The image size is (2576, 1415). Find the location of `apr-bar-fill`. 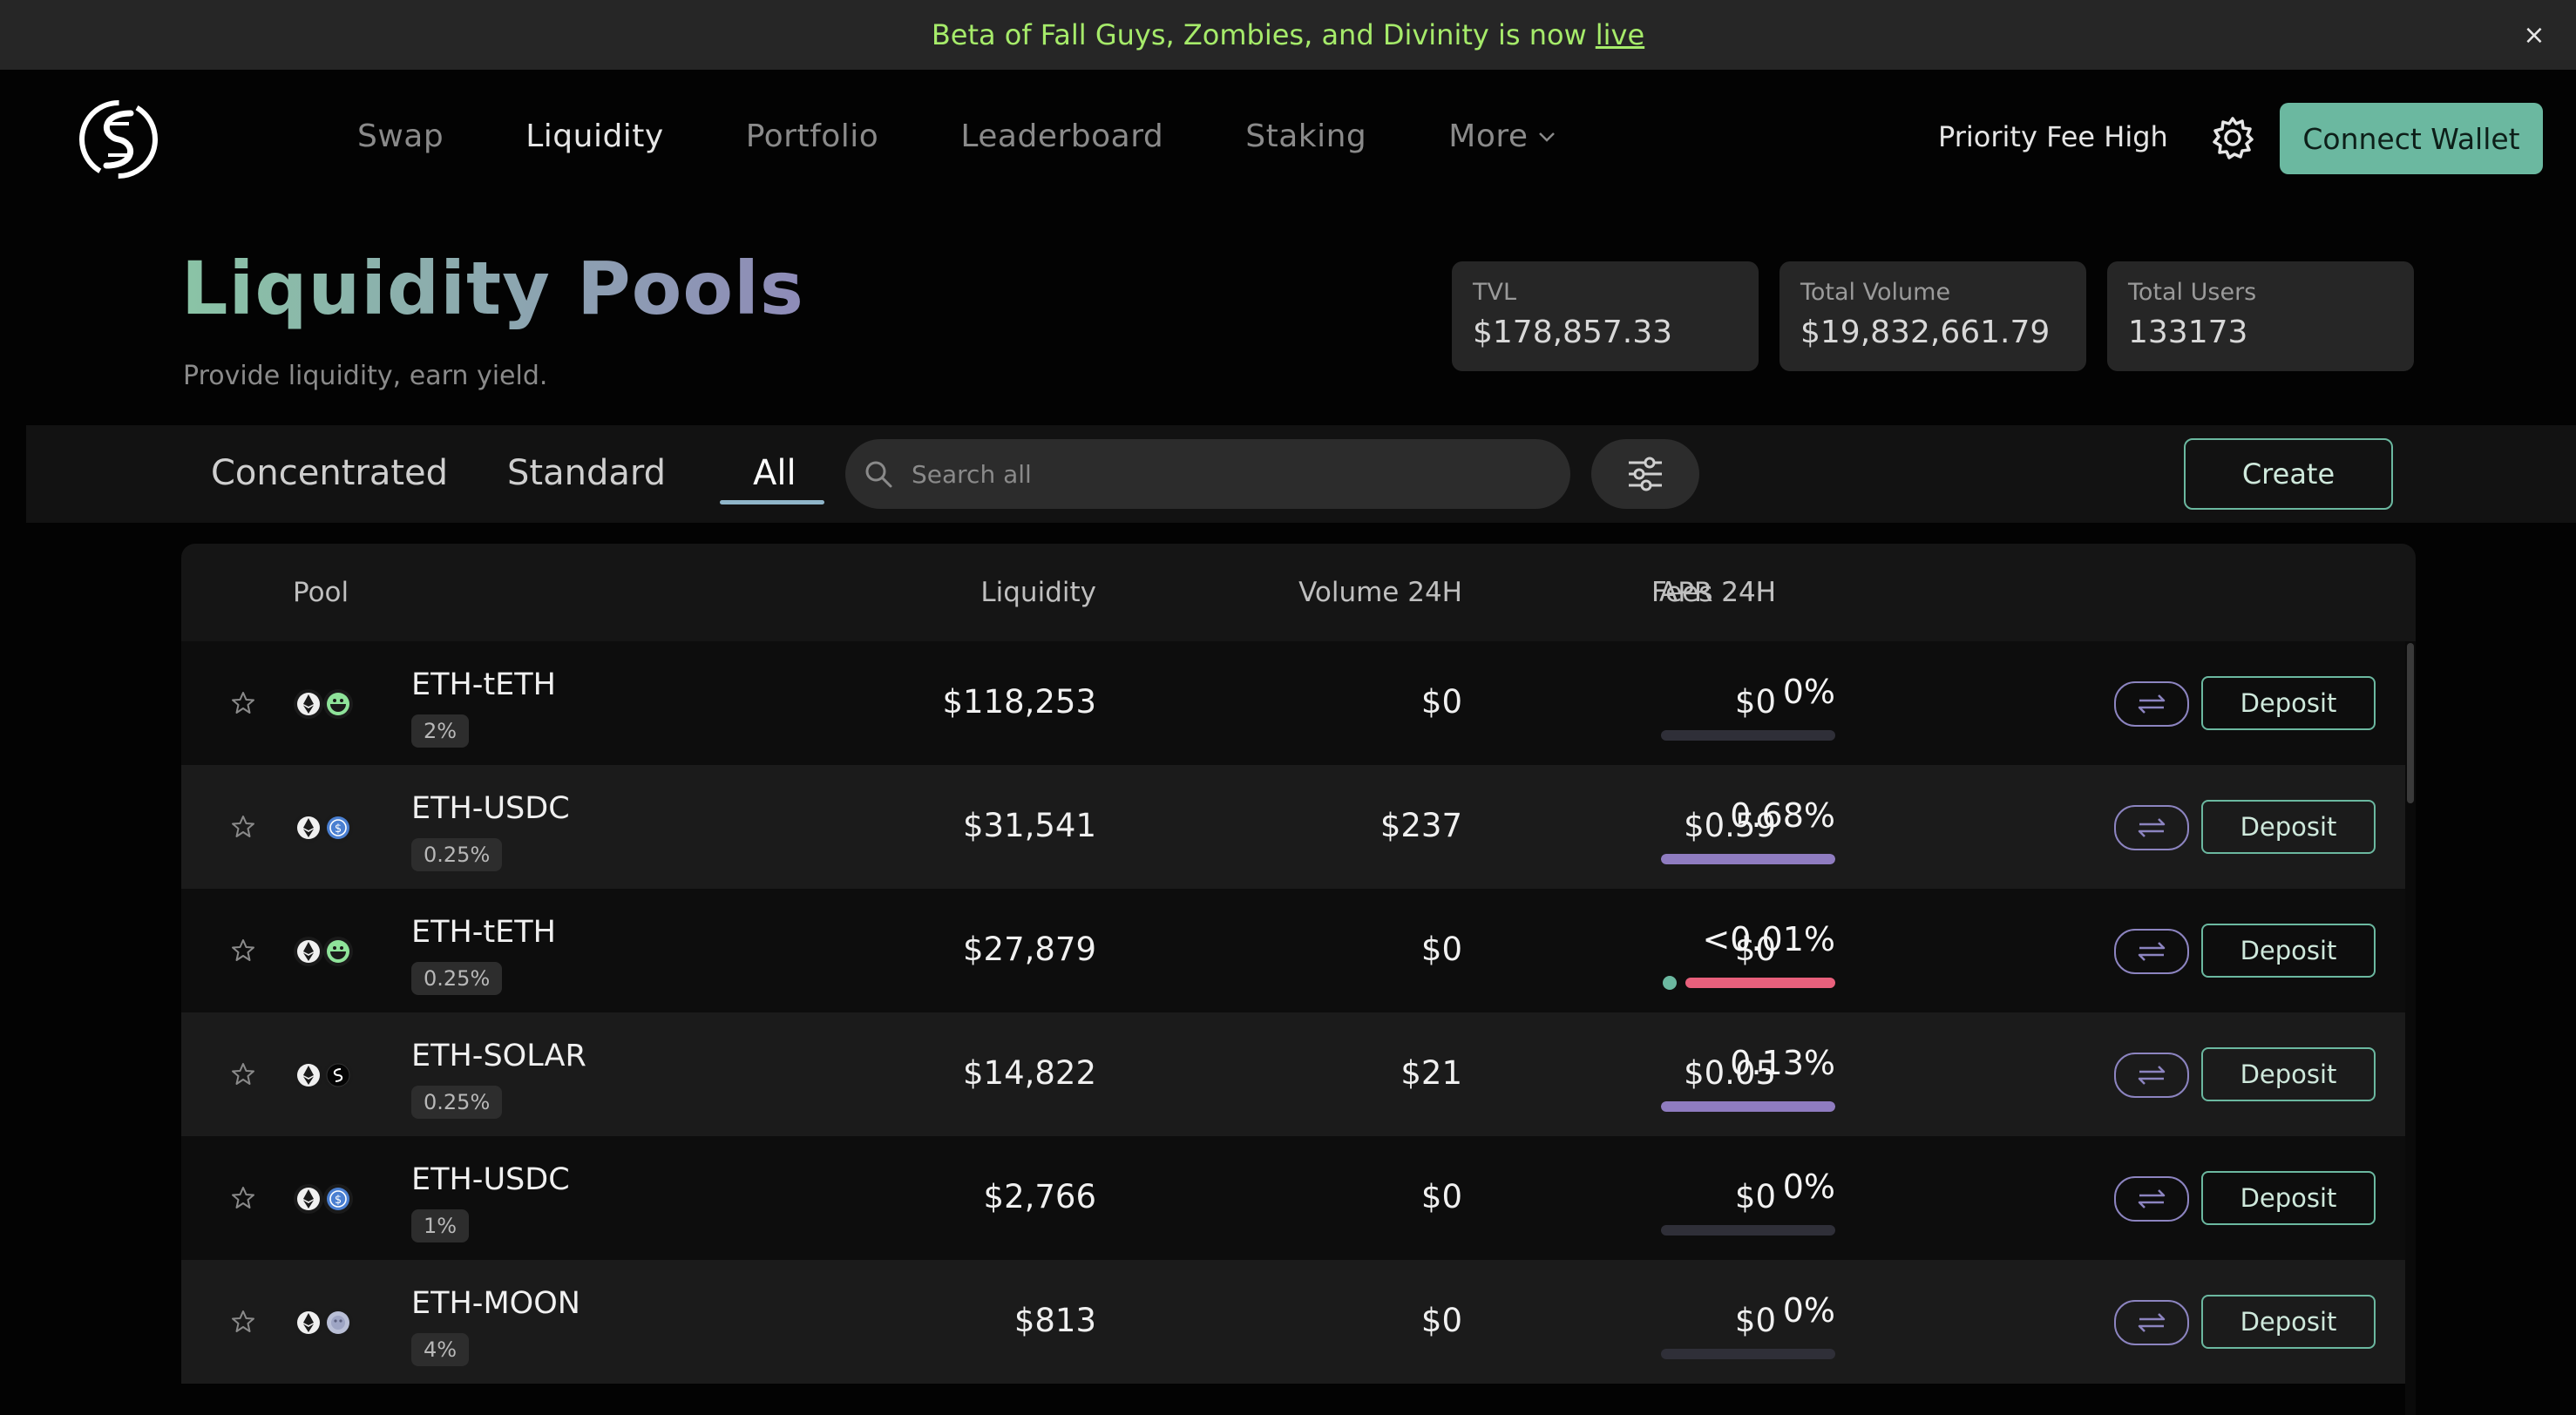

apr-bar-fill is located at coordinates (1760, 983).